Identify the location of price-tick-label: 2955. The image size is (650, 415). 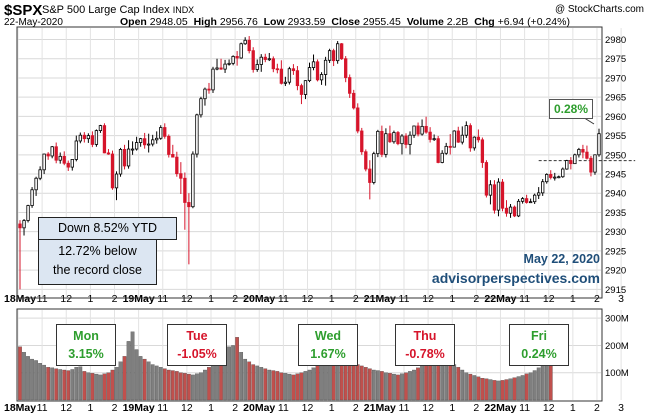
(615, 136).